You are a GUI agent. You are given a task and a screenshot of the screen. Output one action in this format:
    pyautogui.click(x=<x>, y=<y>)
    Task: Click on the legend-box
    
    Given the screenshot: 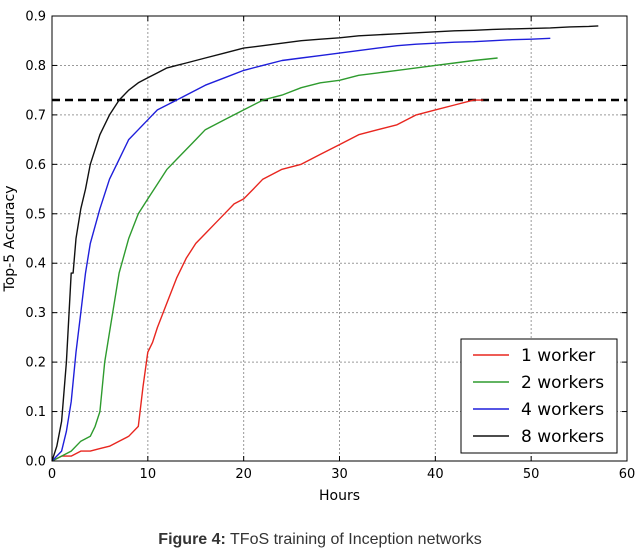 What is the action you would take?
    pyautogui.click(x=539, y=396)
    